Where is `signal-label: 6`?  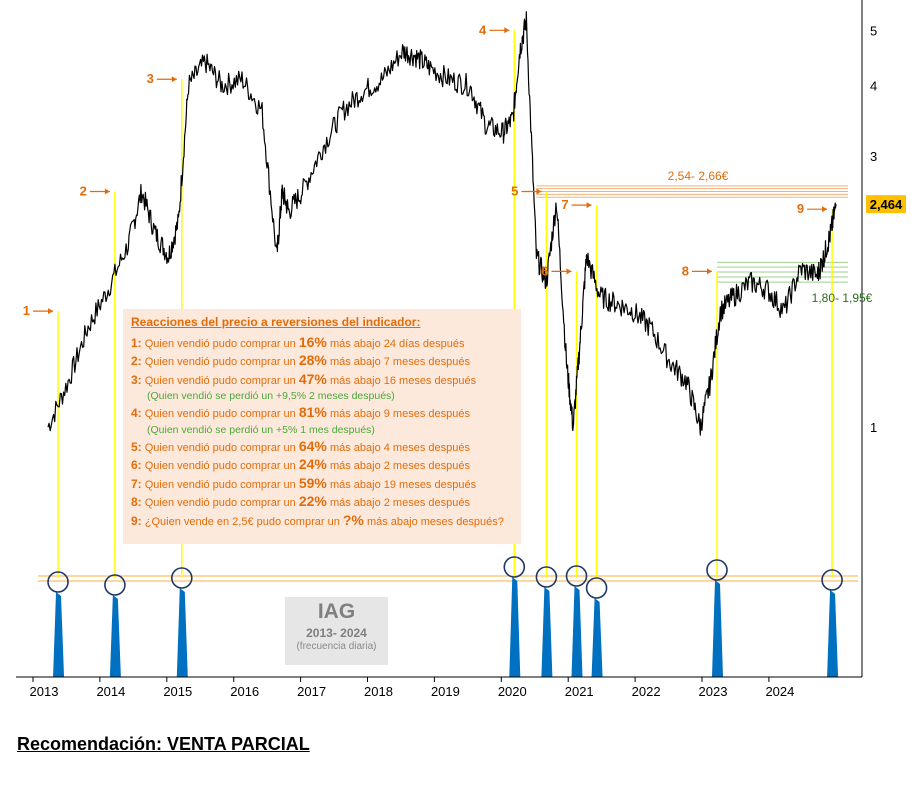
signal-label: 6 is located at coordinates (544, 270).